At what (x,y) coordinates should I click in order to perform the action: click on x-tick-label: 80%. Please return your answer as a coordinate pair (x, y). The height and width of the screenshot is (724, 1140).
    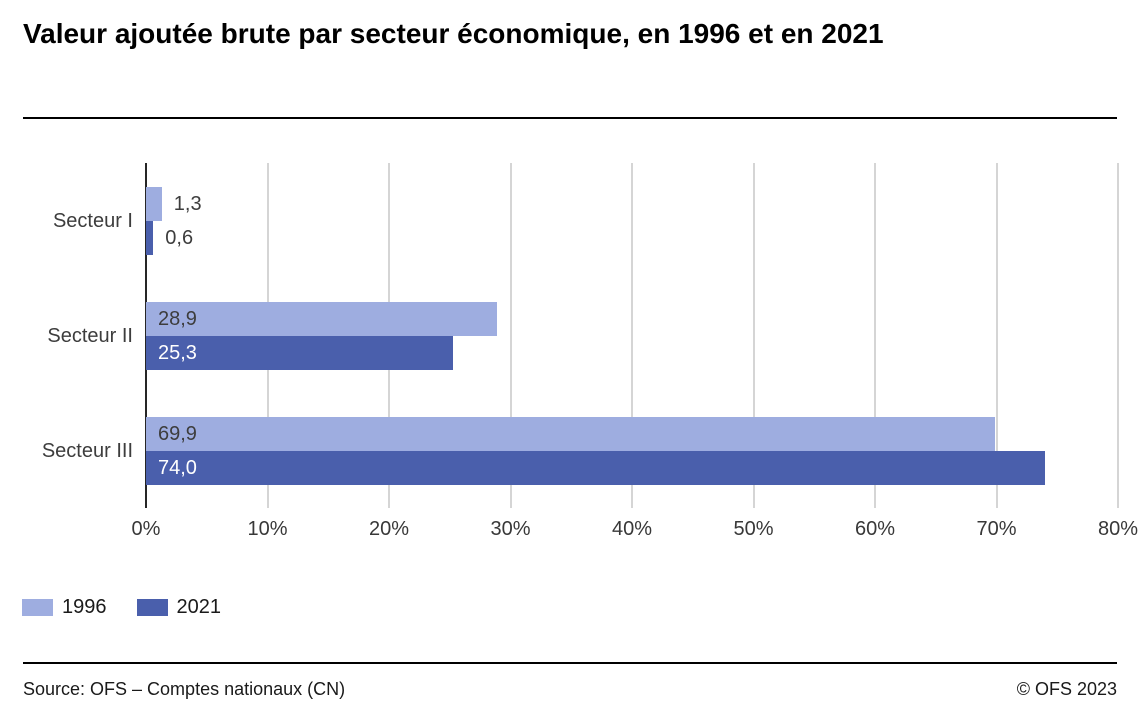
    Looking at the image, I should click on (1118, 529).